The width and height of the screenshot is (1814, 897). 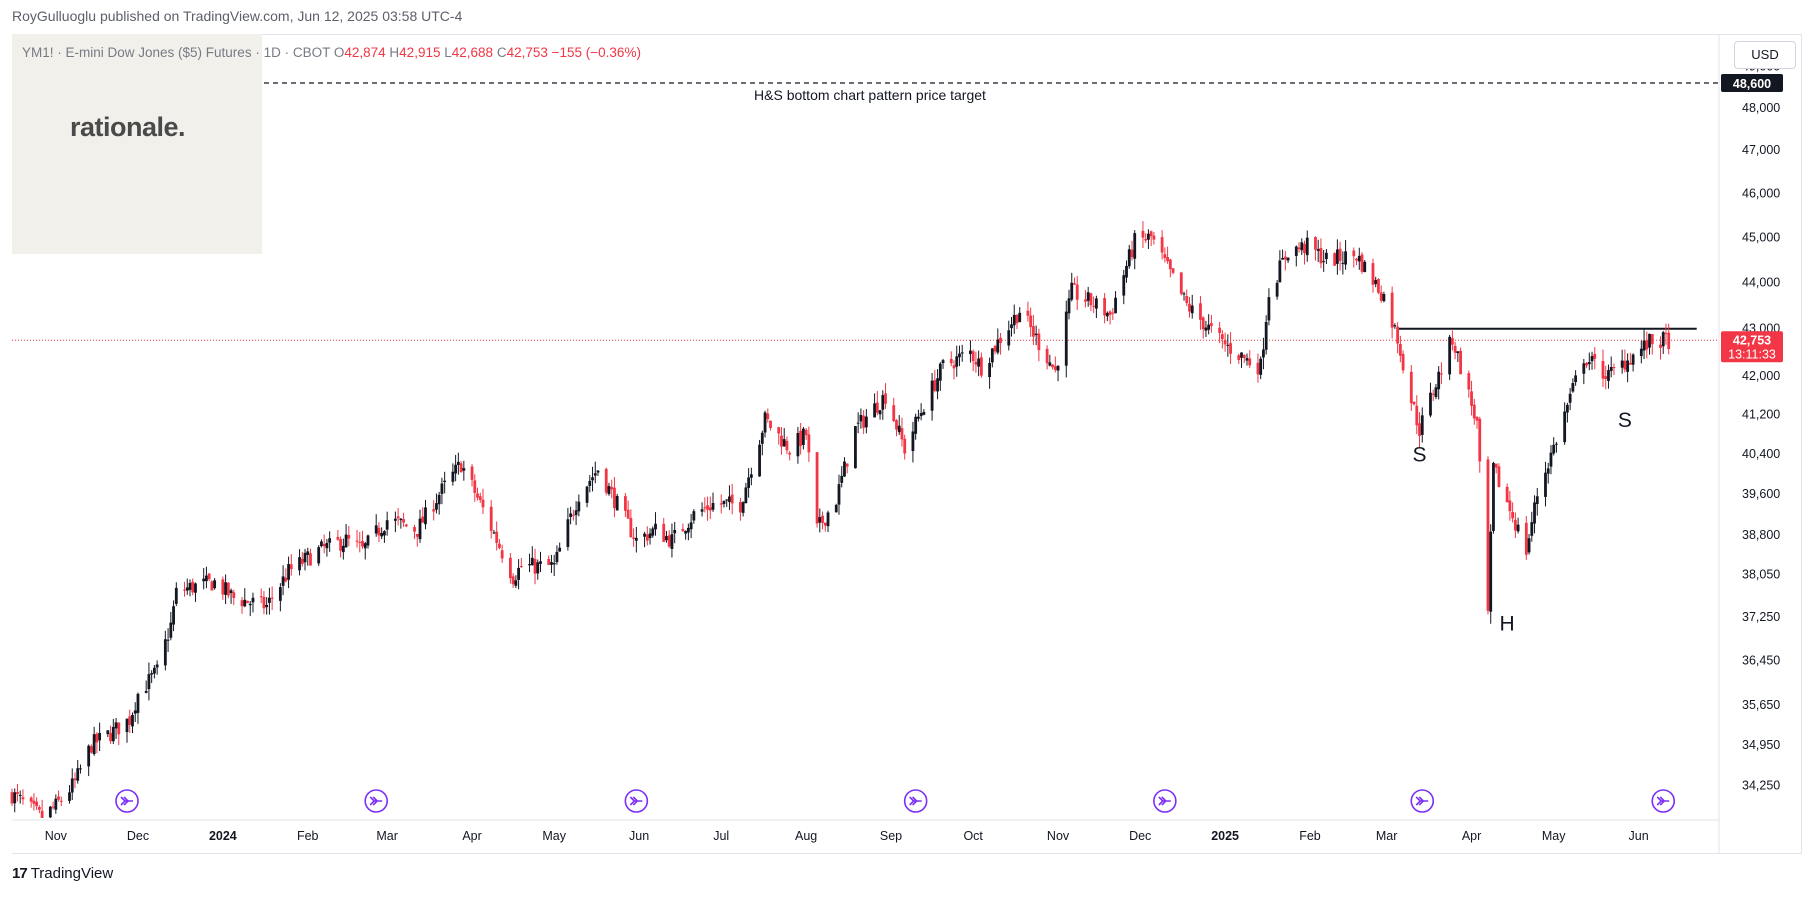 I want to click on time-tick-label: Sep, so click(x=891, y=836).